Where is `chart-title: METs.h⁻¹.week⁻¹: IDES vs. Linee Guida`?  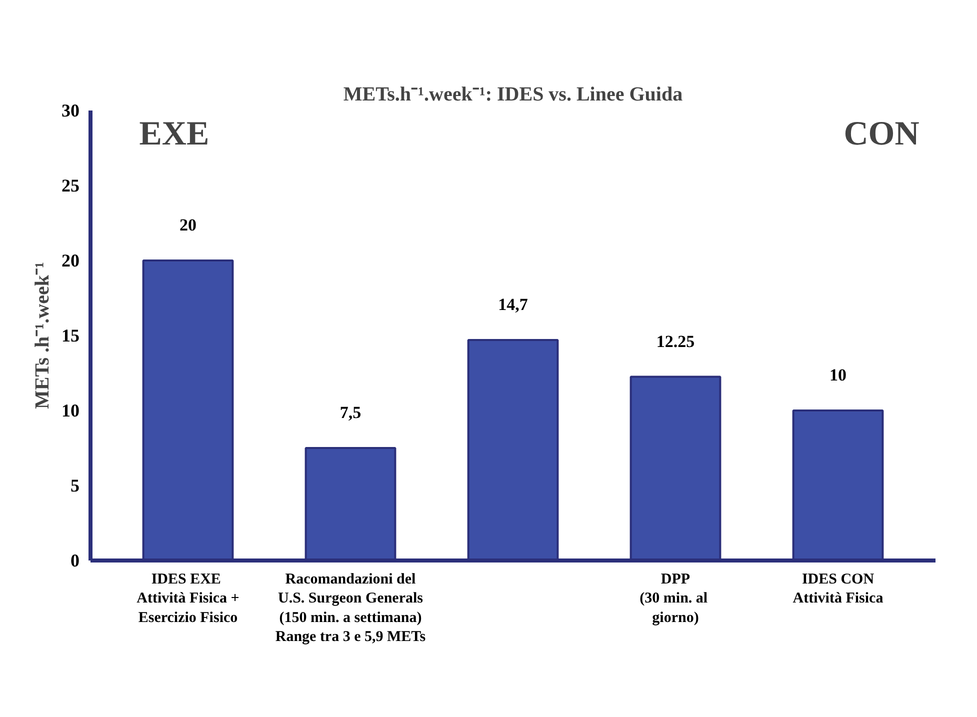 chart-title: METs.h⁻¹.week⁻¹: IDES vs. Linee Guida is located at coordinates (513, 95).